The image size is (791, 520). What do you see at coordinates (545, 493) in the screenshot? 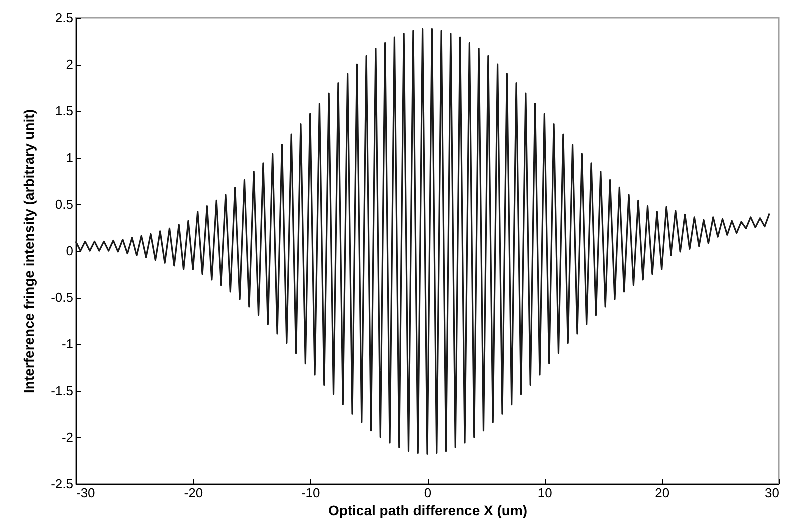
I see `x-tick-label: 10` at bounding box center [545, 493].